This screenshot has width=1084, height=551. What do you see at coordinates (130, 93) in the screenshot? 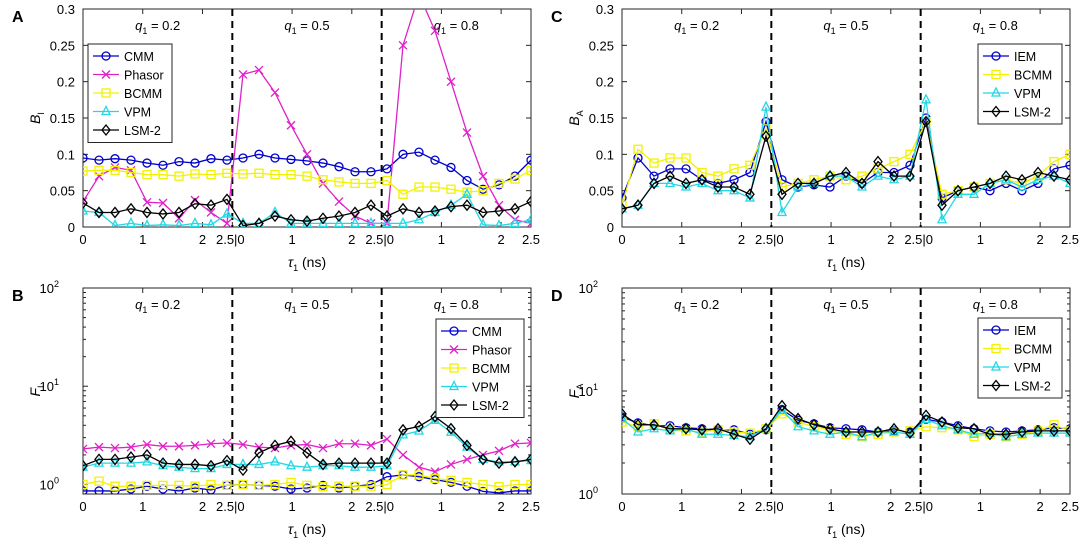
I see `legend: CMM Phasor BCMM VPM LSM-2` at bounding box center [130, 93].